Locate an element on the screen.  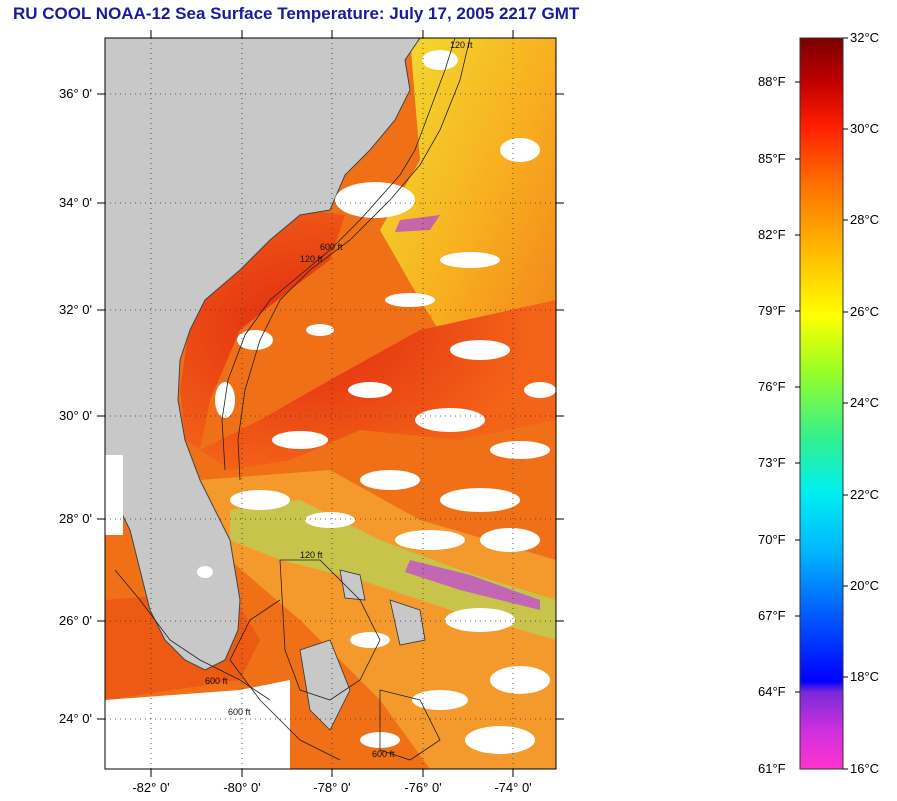
fahrenheit-label: 88°F is located at coordinates (772, 81).